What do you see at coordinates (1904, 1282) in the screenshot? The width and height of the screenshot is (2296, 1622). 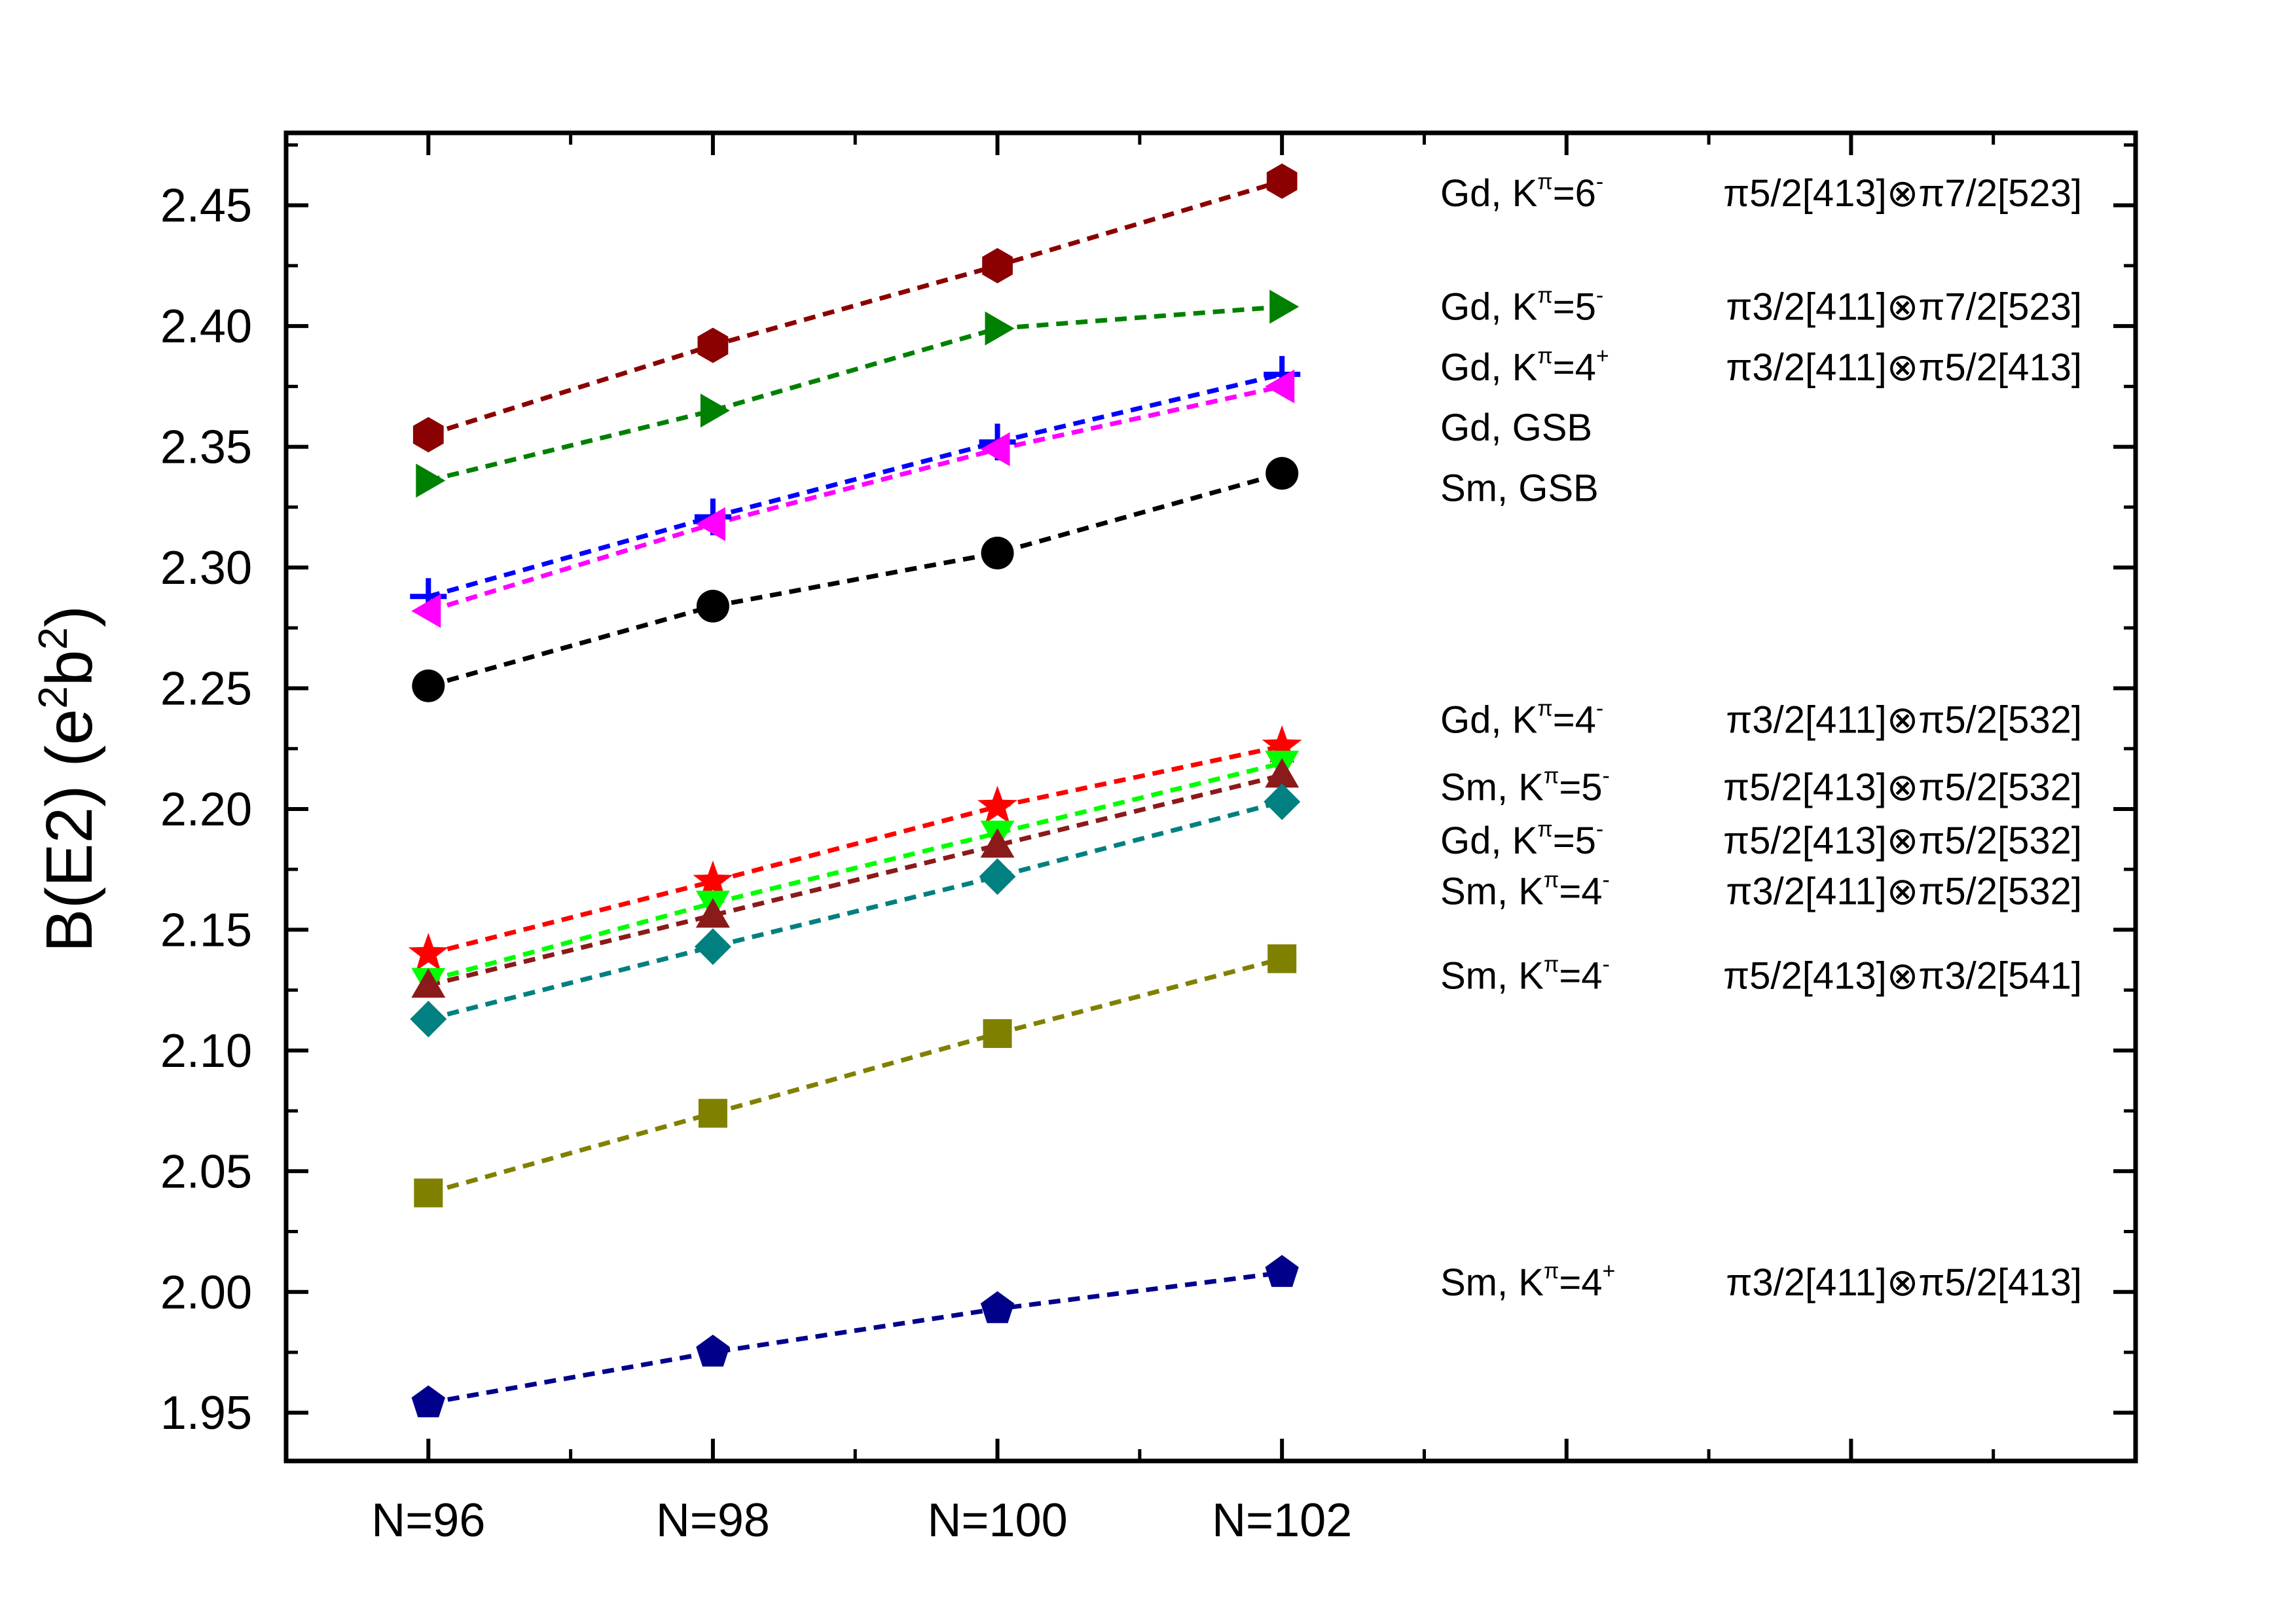 I see `series-config-10: π3/2[411]⊗π5/2[413]` at bounding box center [1904, 1282].